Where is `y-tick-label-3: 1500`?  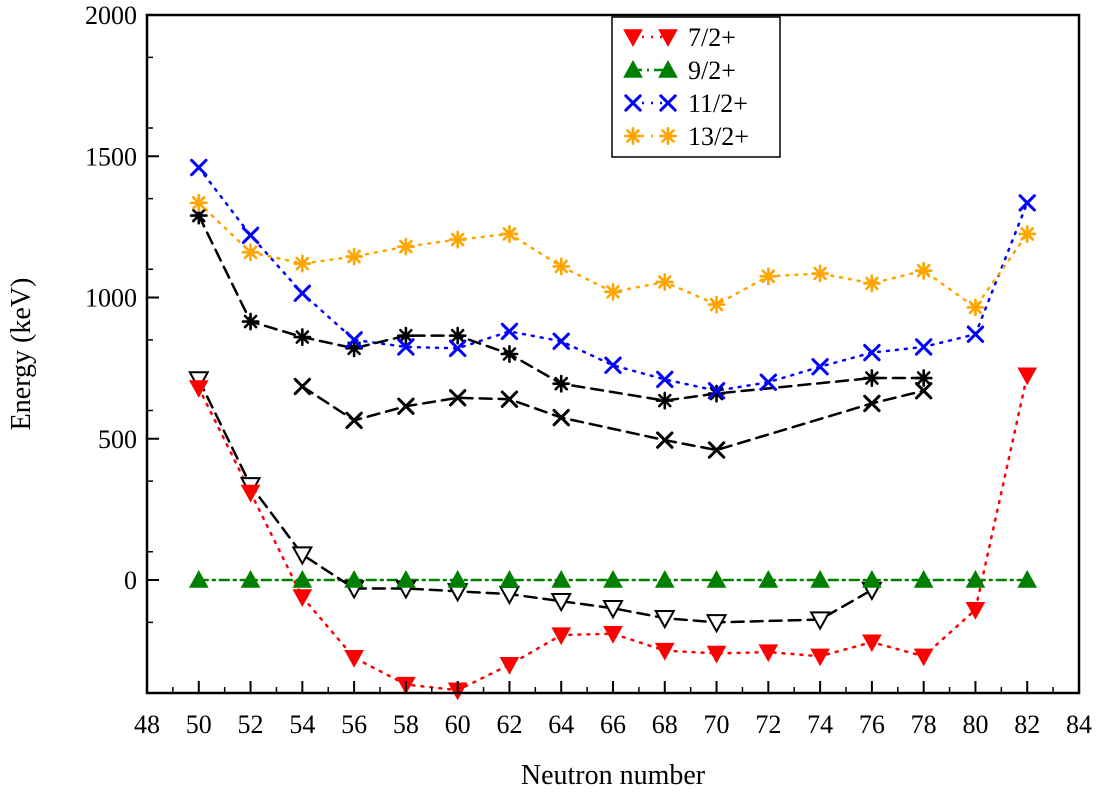
y-tick-label-3: 1500 is located at coordinates (111, 156).